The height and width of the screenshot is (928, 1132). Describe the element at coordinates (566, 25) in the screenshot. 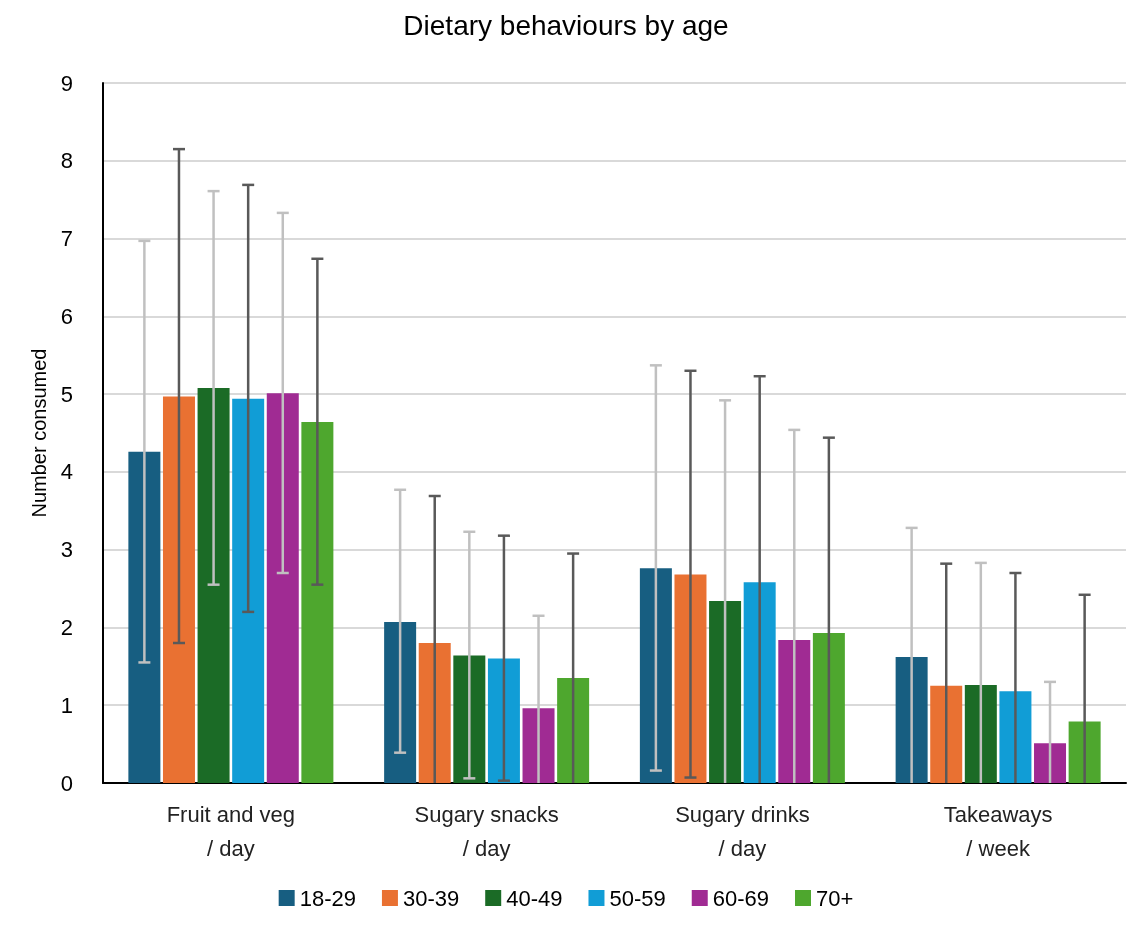

I see `chart-title: Dietary behaviours by age` at that location.